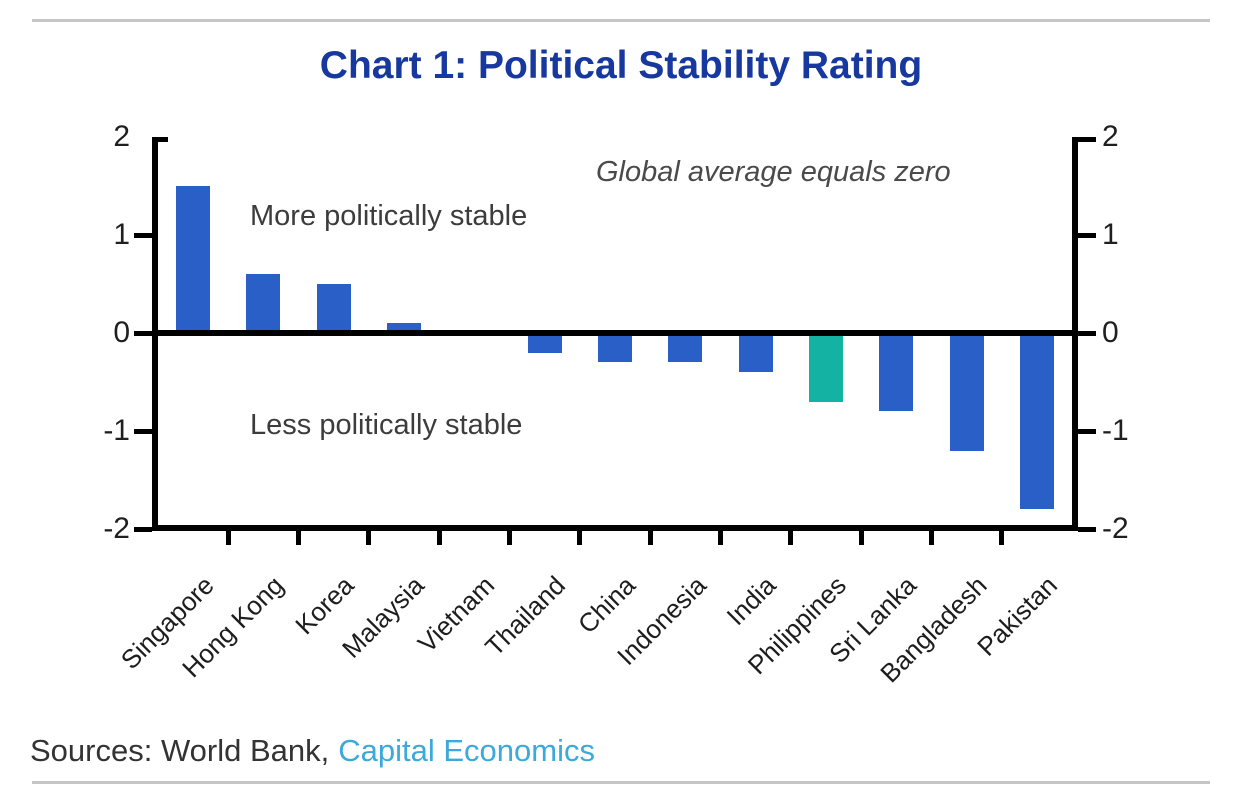 Image resolution: width=1242 pixels, height=808 pixels. What do you see at coordinates (389, 216) in the screenshot?
I see `annotation-more-stable: More politically stable` at bounding box center [389, 216].